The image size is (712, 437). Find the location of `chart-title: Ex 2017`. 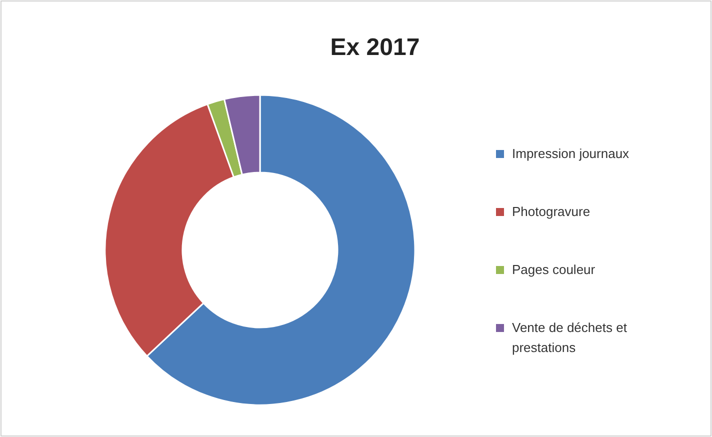

chart-title: Ex 2017 is located at coordinates (375, 47).